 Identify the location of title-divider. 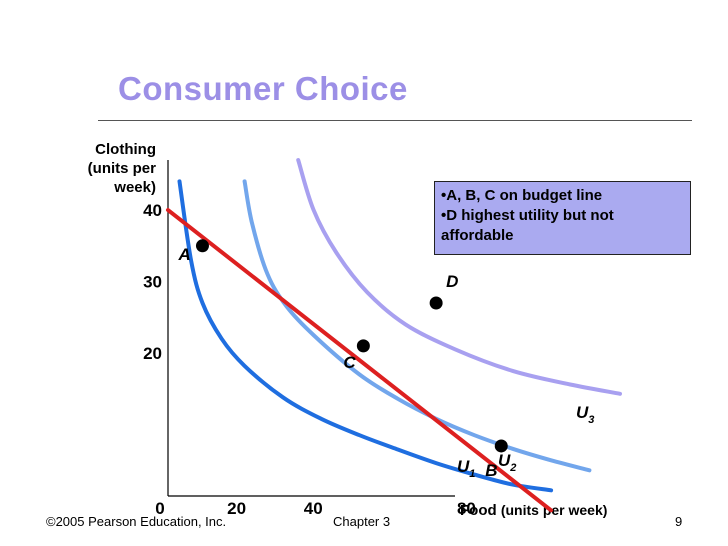
(395, 120).